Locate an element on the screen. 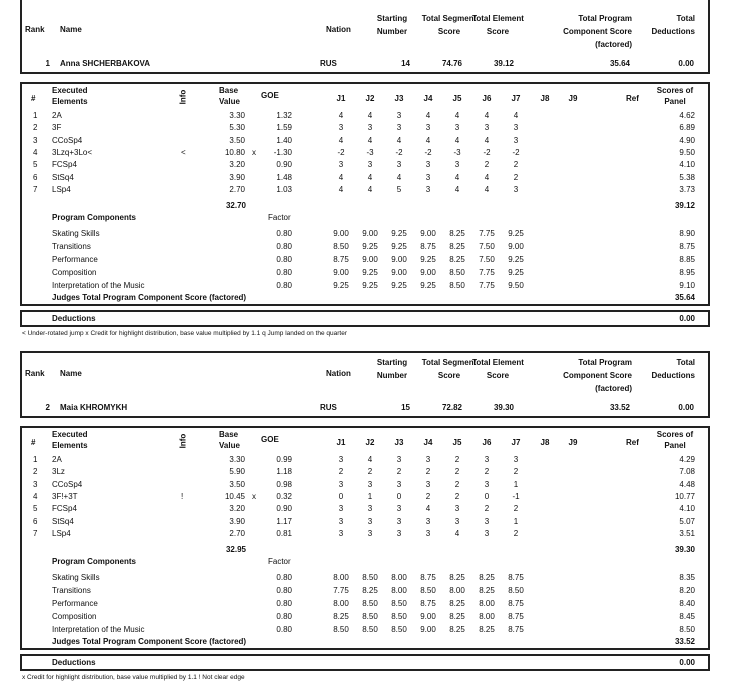  element-name: CCoSp4 is located at coordinates (67, 140).